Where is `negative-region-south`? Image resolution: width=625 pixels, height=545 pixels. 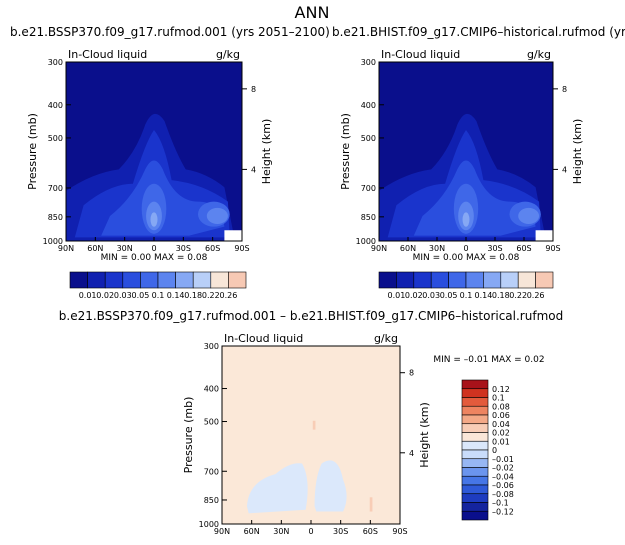
negative-region-south is located at coordinates (330, 486).